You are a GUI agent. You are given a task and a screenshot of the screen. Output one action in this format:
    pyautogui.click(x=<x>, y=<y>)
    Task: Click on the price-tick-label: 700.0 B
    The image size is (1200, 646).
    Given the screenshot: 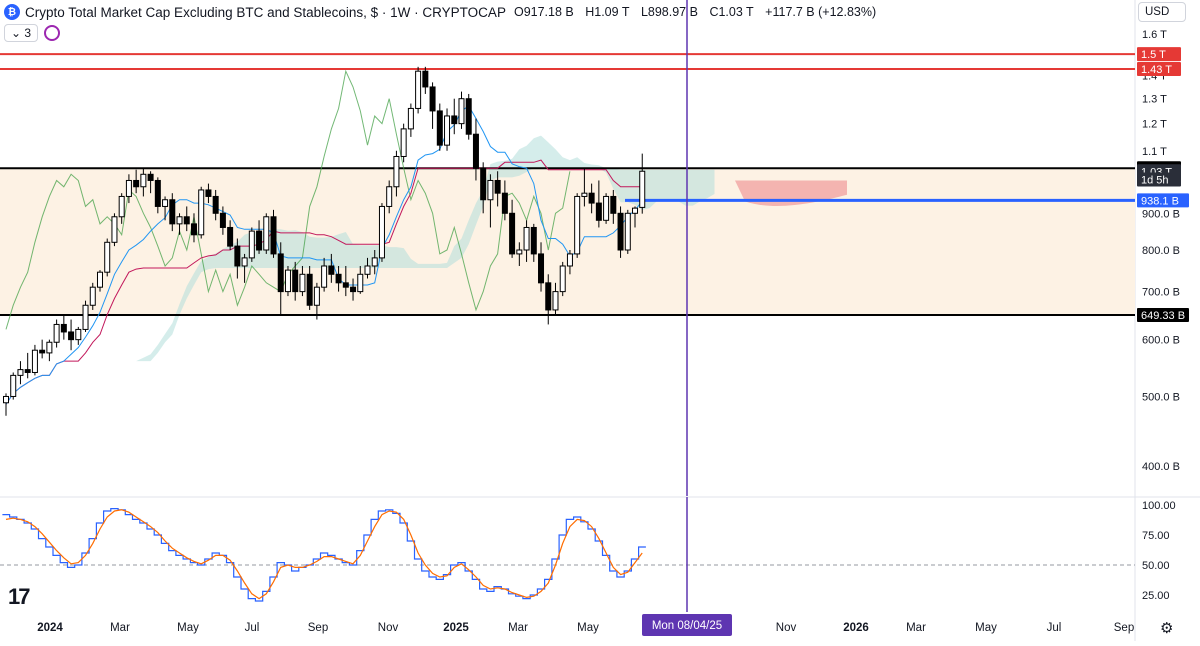 What is the action you would take?
    pyautogui.click(x=1161, y=293)
    